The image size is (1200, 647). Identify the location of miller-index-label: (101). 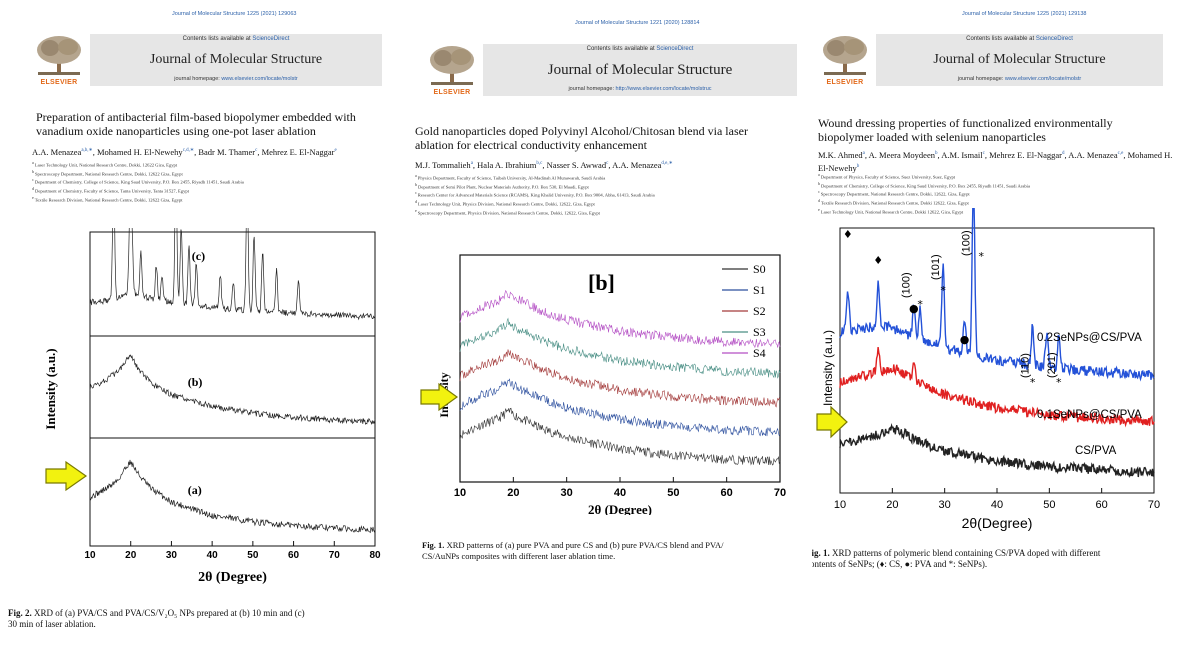
(936, 267).